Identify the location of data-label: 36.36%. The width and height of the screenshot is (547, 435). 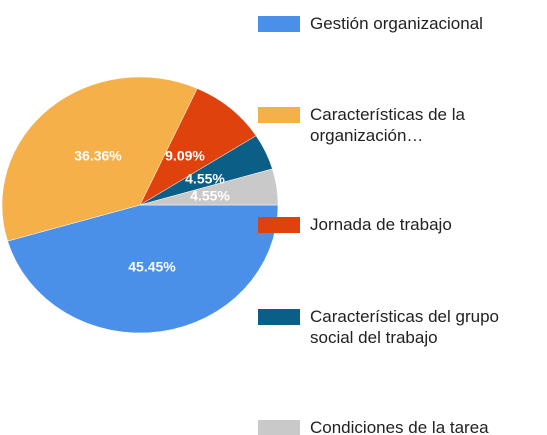
(98, 156).